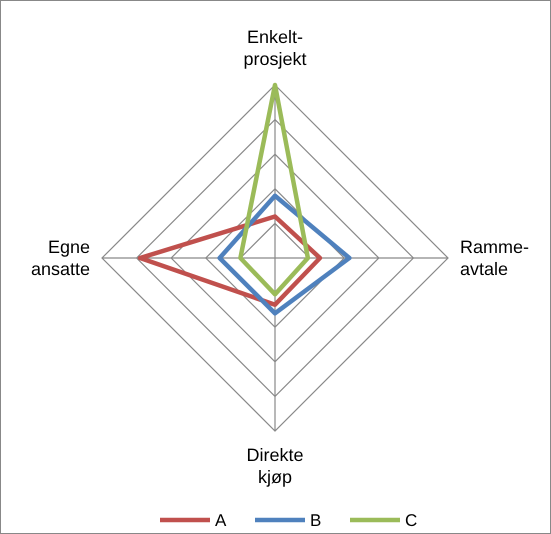 Image resolution: width=551 pixels, height=534 pixels. I want to click on spoke-label: Direkte kjøp, so click(275, 466).